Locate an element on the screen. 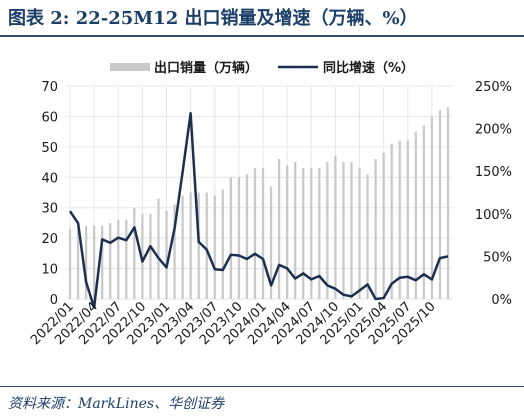  legend-bar-label: 出口销量（万辆） is located at coordinates (206, 68).